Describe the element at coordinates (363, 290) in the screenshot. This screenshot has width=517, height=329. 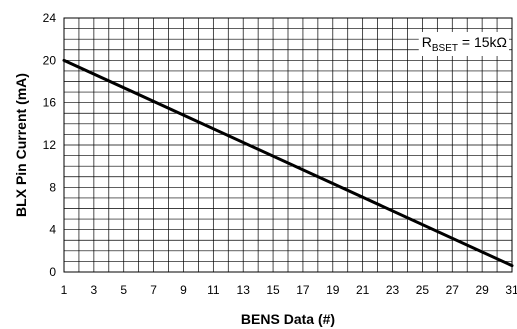
I see `x-tick-label: 21` at that location.